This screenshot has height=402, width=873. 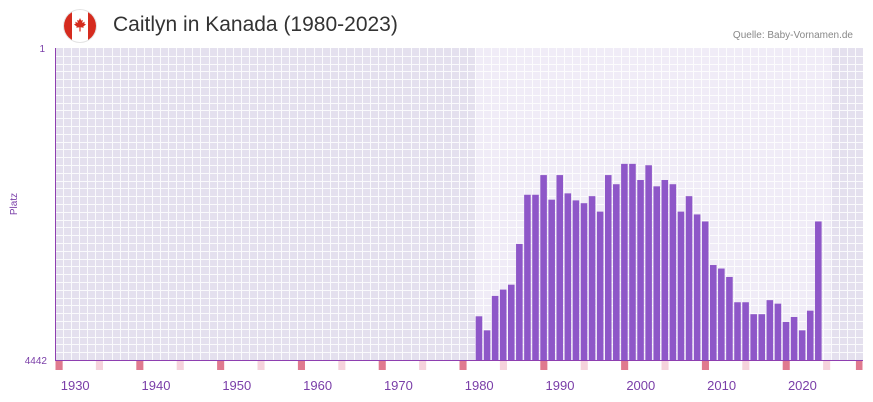 What do you see at coordinates (584, 281) in the screenshot?
I see `bar-1993` at bounding box center [584, 281].